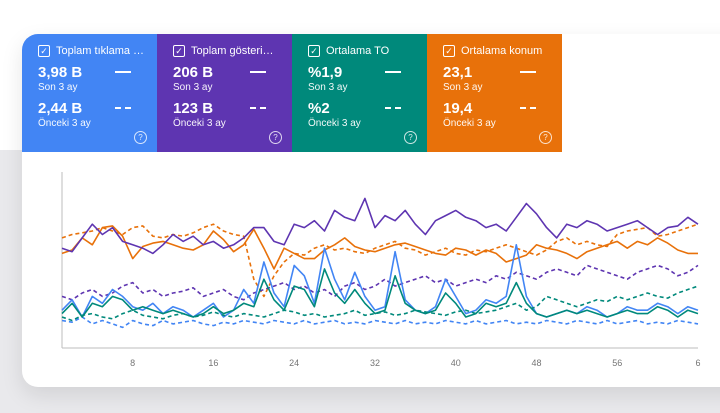 Image resolution: width=720 pixels, height=413 pixels. I want to click on current-period: %1,9 Son 3 ay, so click(361, 79).